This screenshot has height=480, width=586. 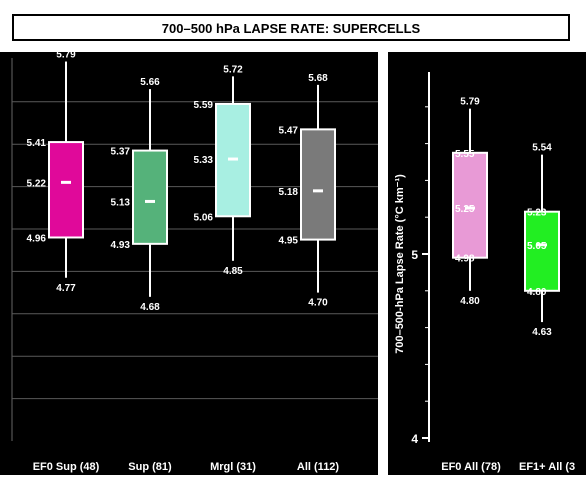 What do you see at coordinates (204, 160) in the screenshot?
I see `median-label: 5.33` at bounding box center [204, 160].